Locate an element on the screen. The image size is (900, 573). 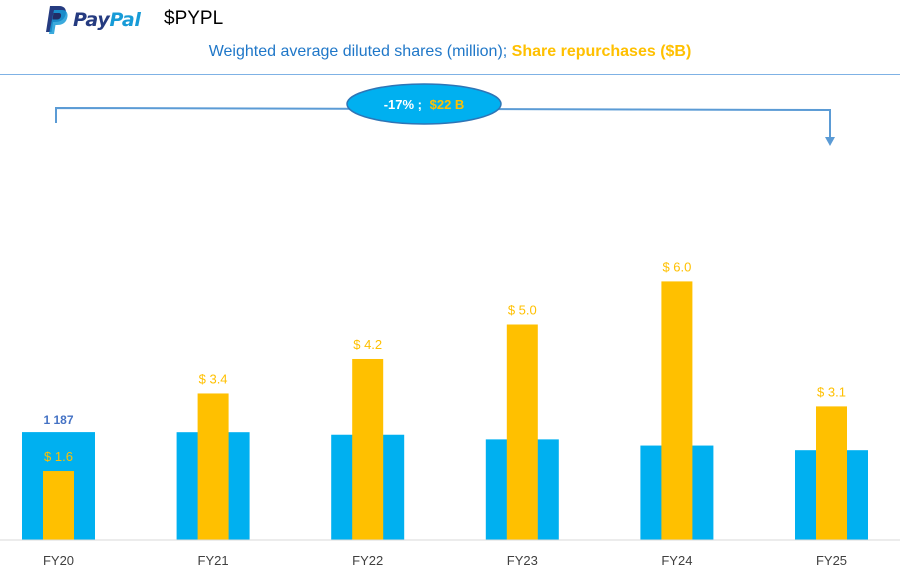
logo-text-pay: Pay is located at coordinates (91, 20).